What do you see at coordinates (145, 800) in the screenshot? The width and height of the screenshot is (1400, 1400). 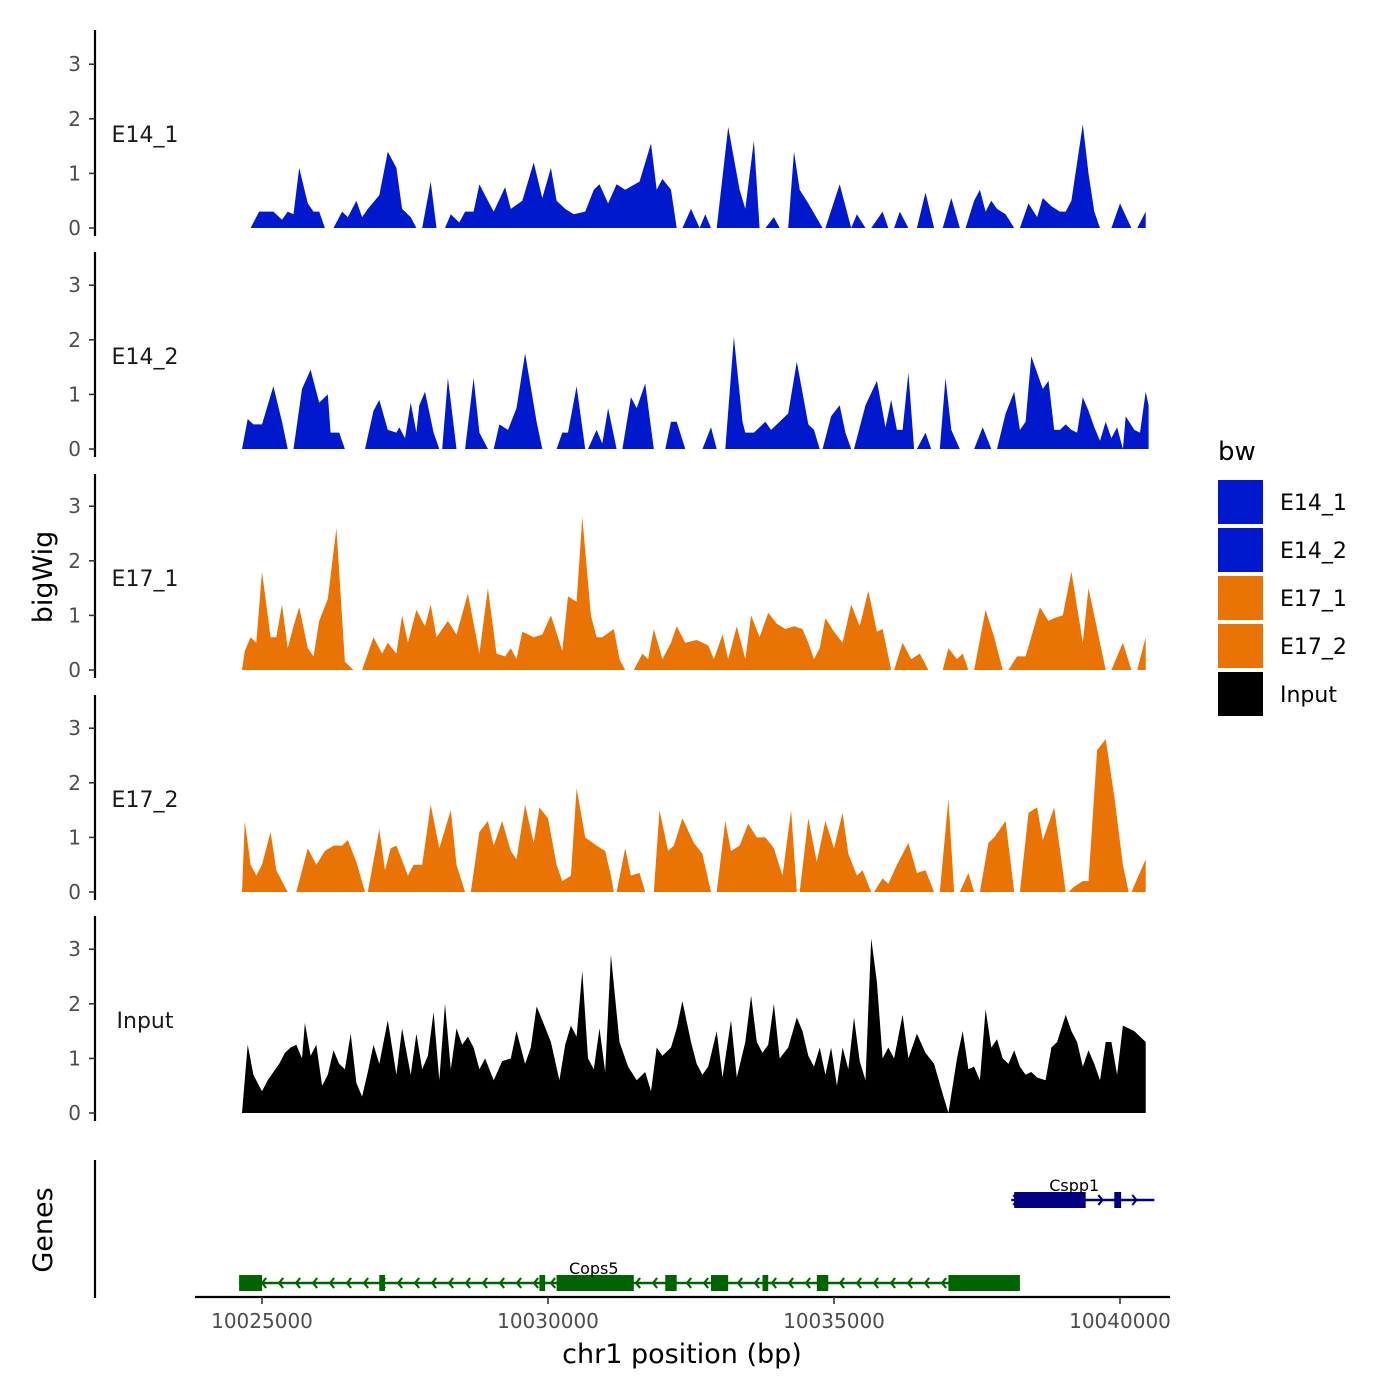 I see `panel-label: E17_2` at bounding box center [145, 800].